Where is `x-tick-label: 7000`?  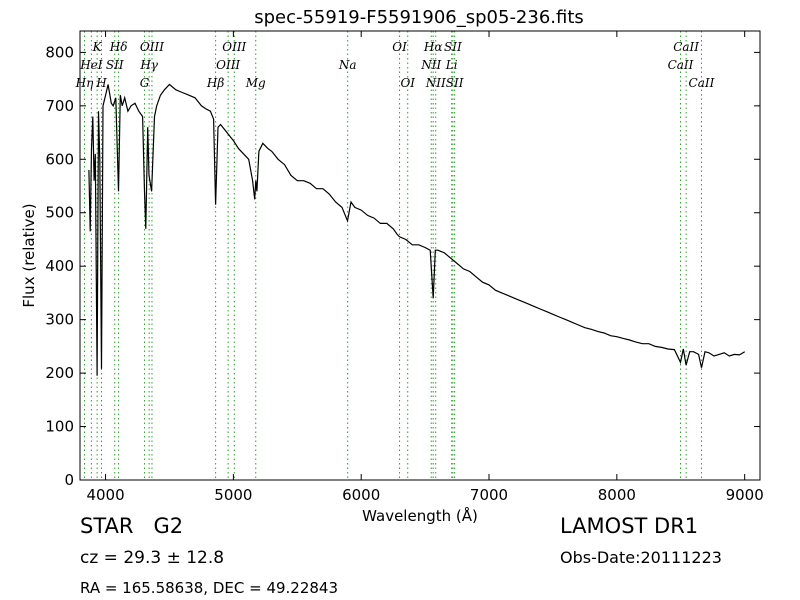
x-tick-label: 7000 is located at coordinates (489, 495).